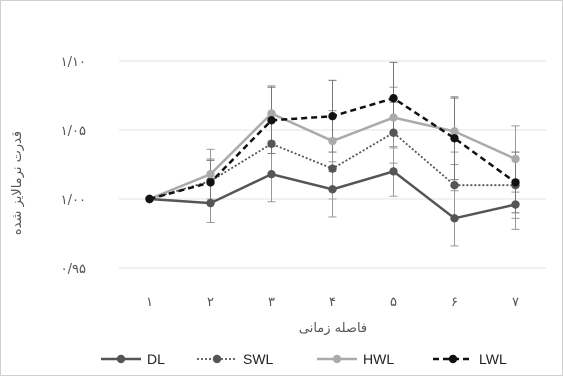 The height and width of the screenshot is (377, 563). What do you see at coordinates (453, 359) in the screenshot?
I see `legend-marker-lwl` at bounding box center [453, 359].